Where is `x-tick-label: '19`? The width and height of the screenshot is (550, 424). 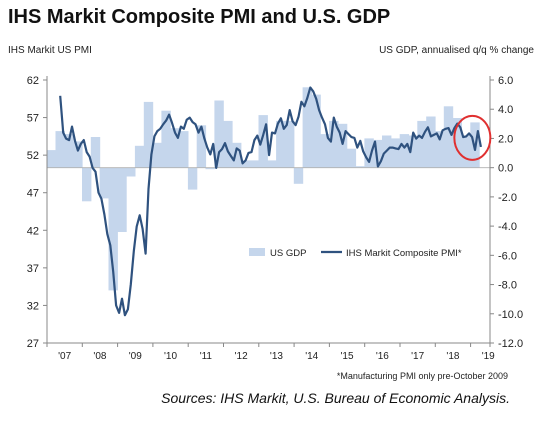
x-tick-label: '19 is located at coordinates (488, 356).